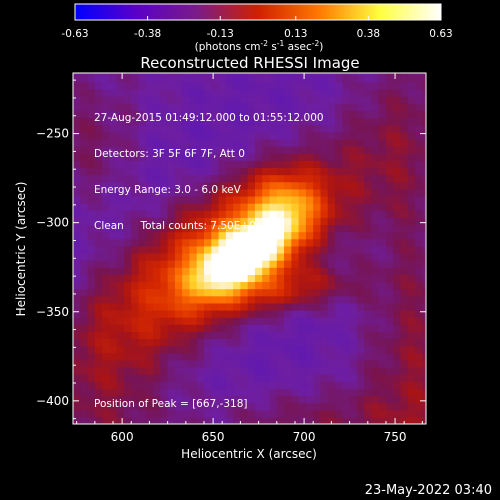 The width and height of the screenshot is (500, 500). I want to click on colorbar-tick-label: 0.13, so click(295, 34).